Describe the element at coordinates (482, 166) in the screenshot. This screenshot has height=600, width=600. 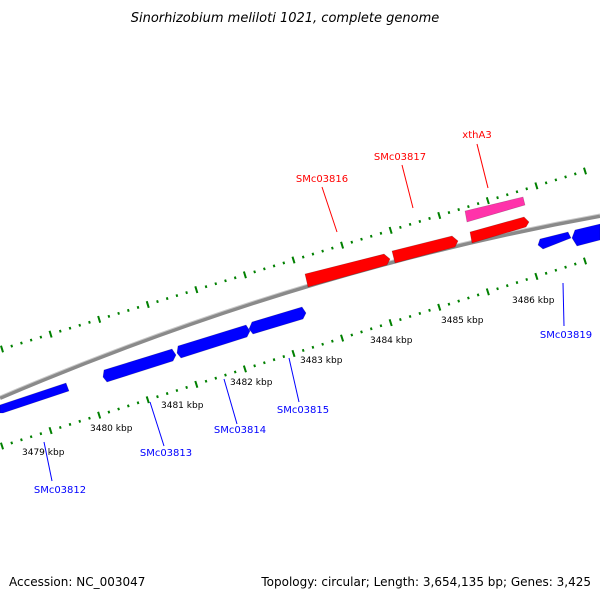
I see `leader-line-xtha3` at that location.